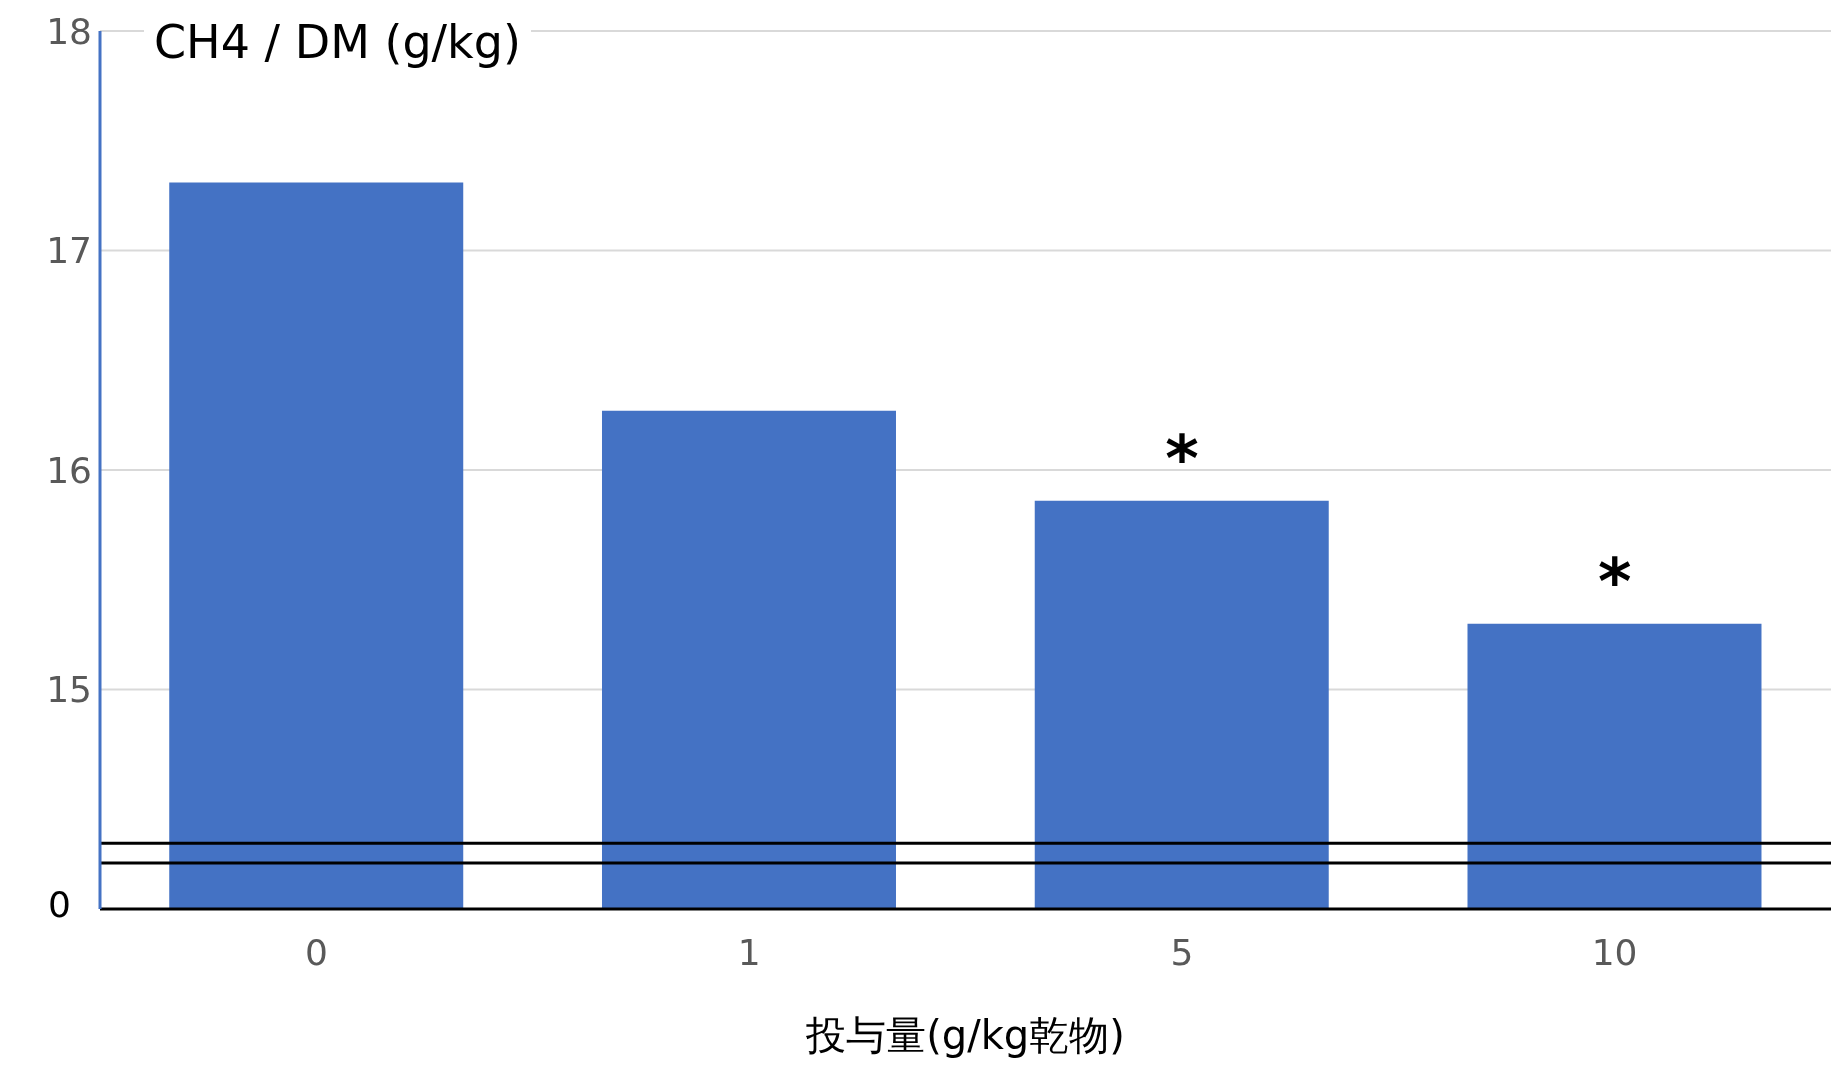  What do you see at coordinates (316, 952) in the screenshot?
I see `x-tick-label: 0` at bounding box center [316, 952].